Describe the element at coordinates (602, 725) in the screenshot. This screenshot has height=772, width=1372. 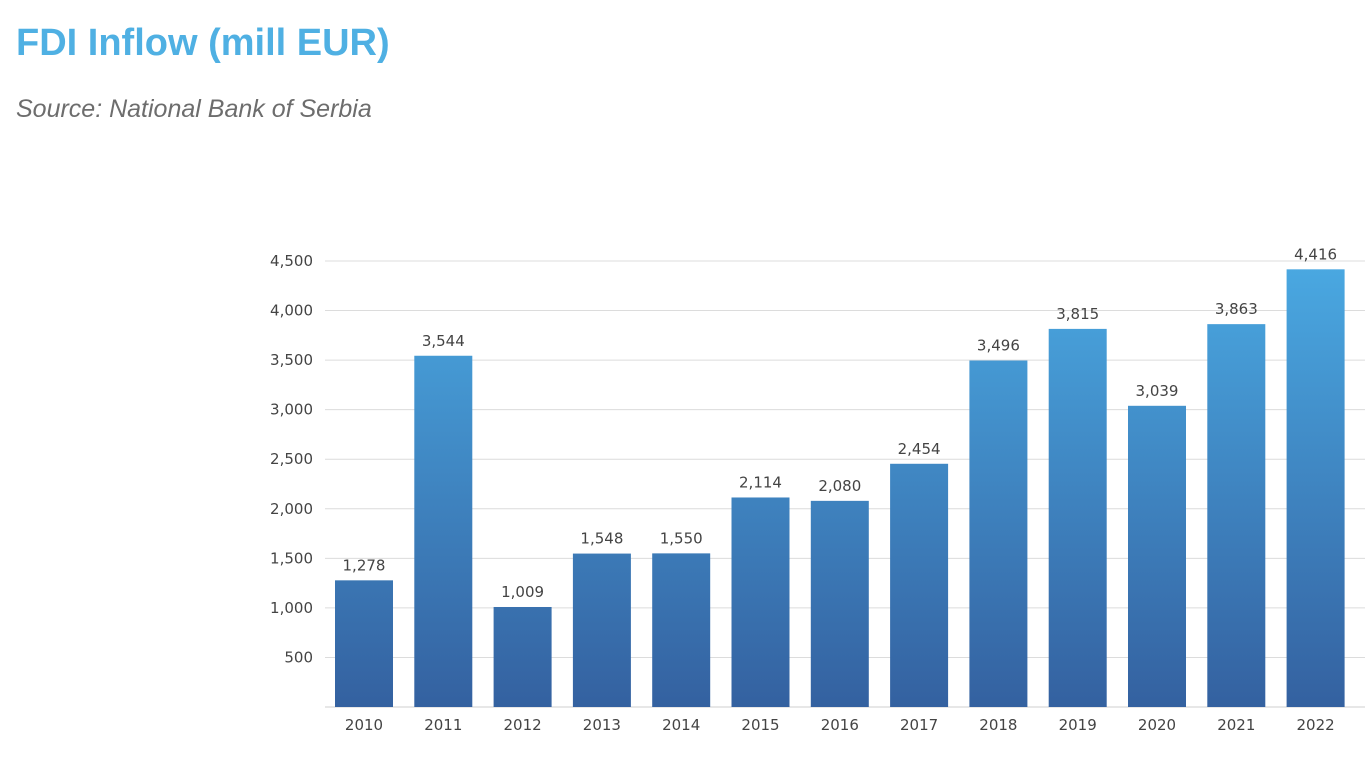
I see `x-tick-label: 2013` at that location.